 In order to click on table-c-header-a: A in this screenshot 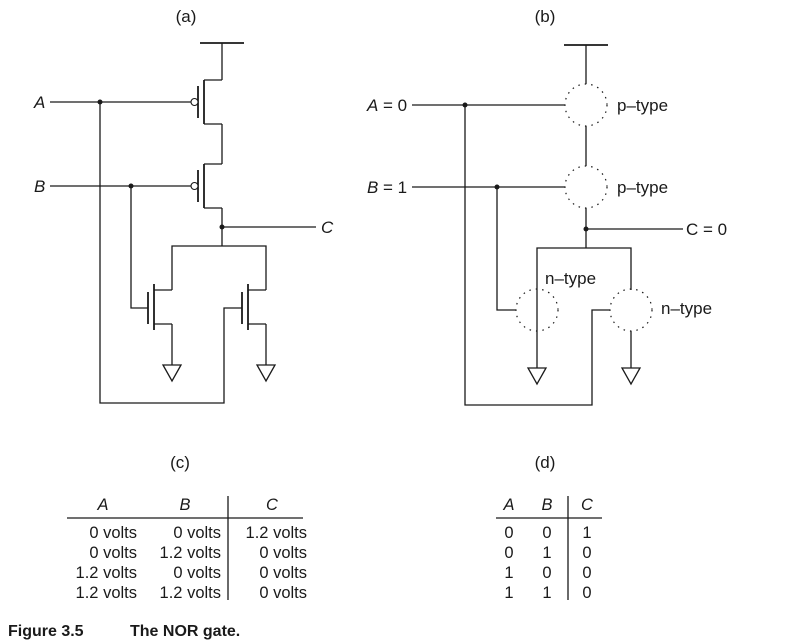, I will do `click(102, 505)`.